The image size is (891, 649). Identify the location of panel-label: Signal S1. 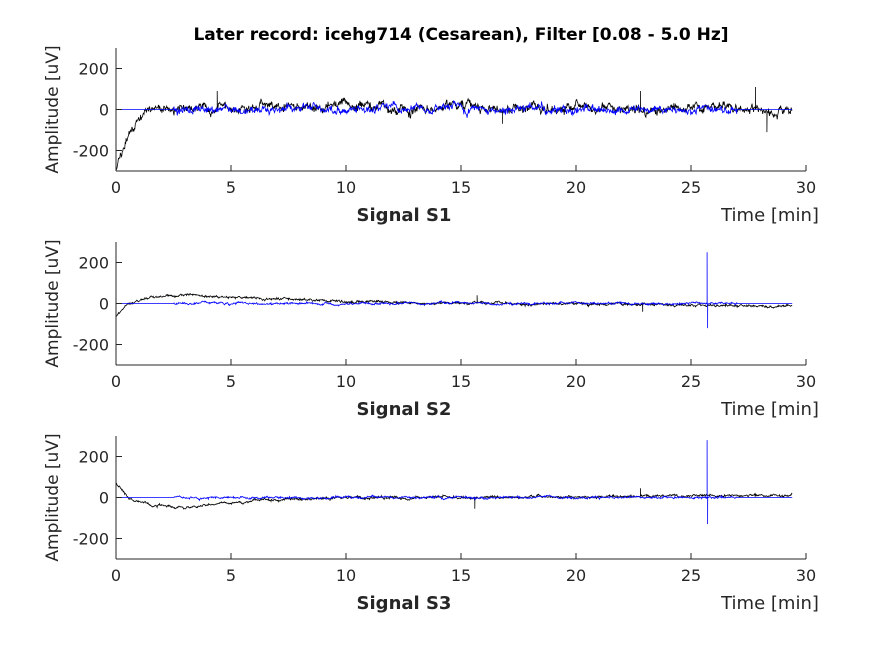
(404, 215).